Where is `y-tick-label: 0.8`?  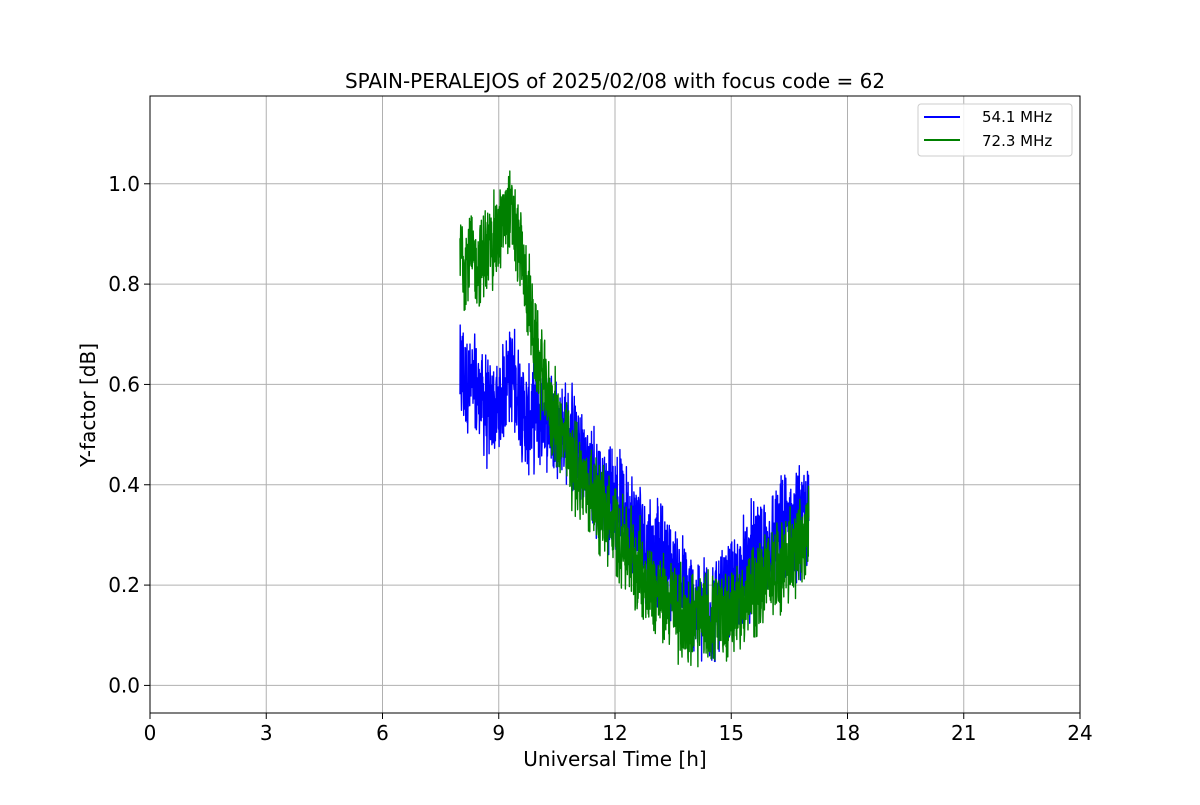
y-tick-label: 0.8 is located at coordinates (124, 284).